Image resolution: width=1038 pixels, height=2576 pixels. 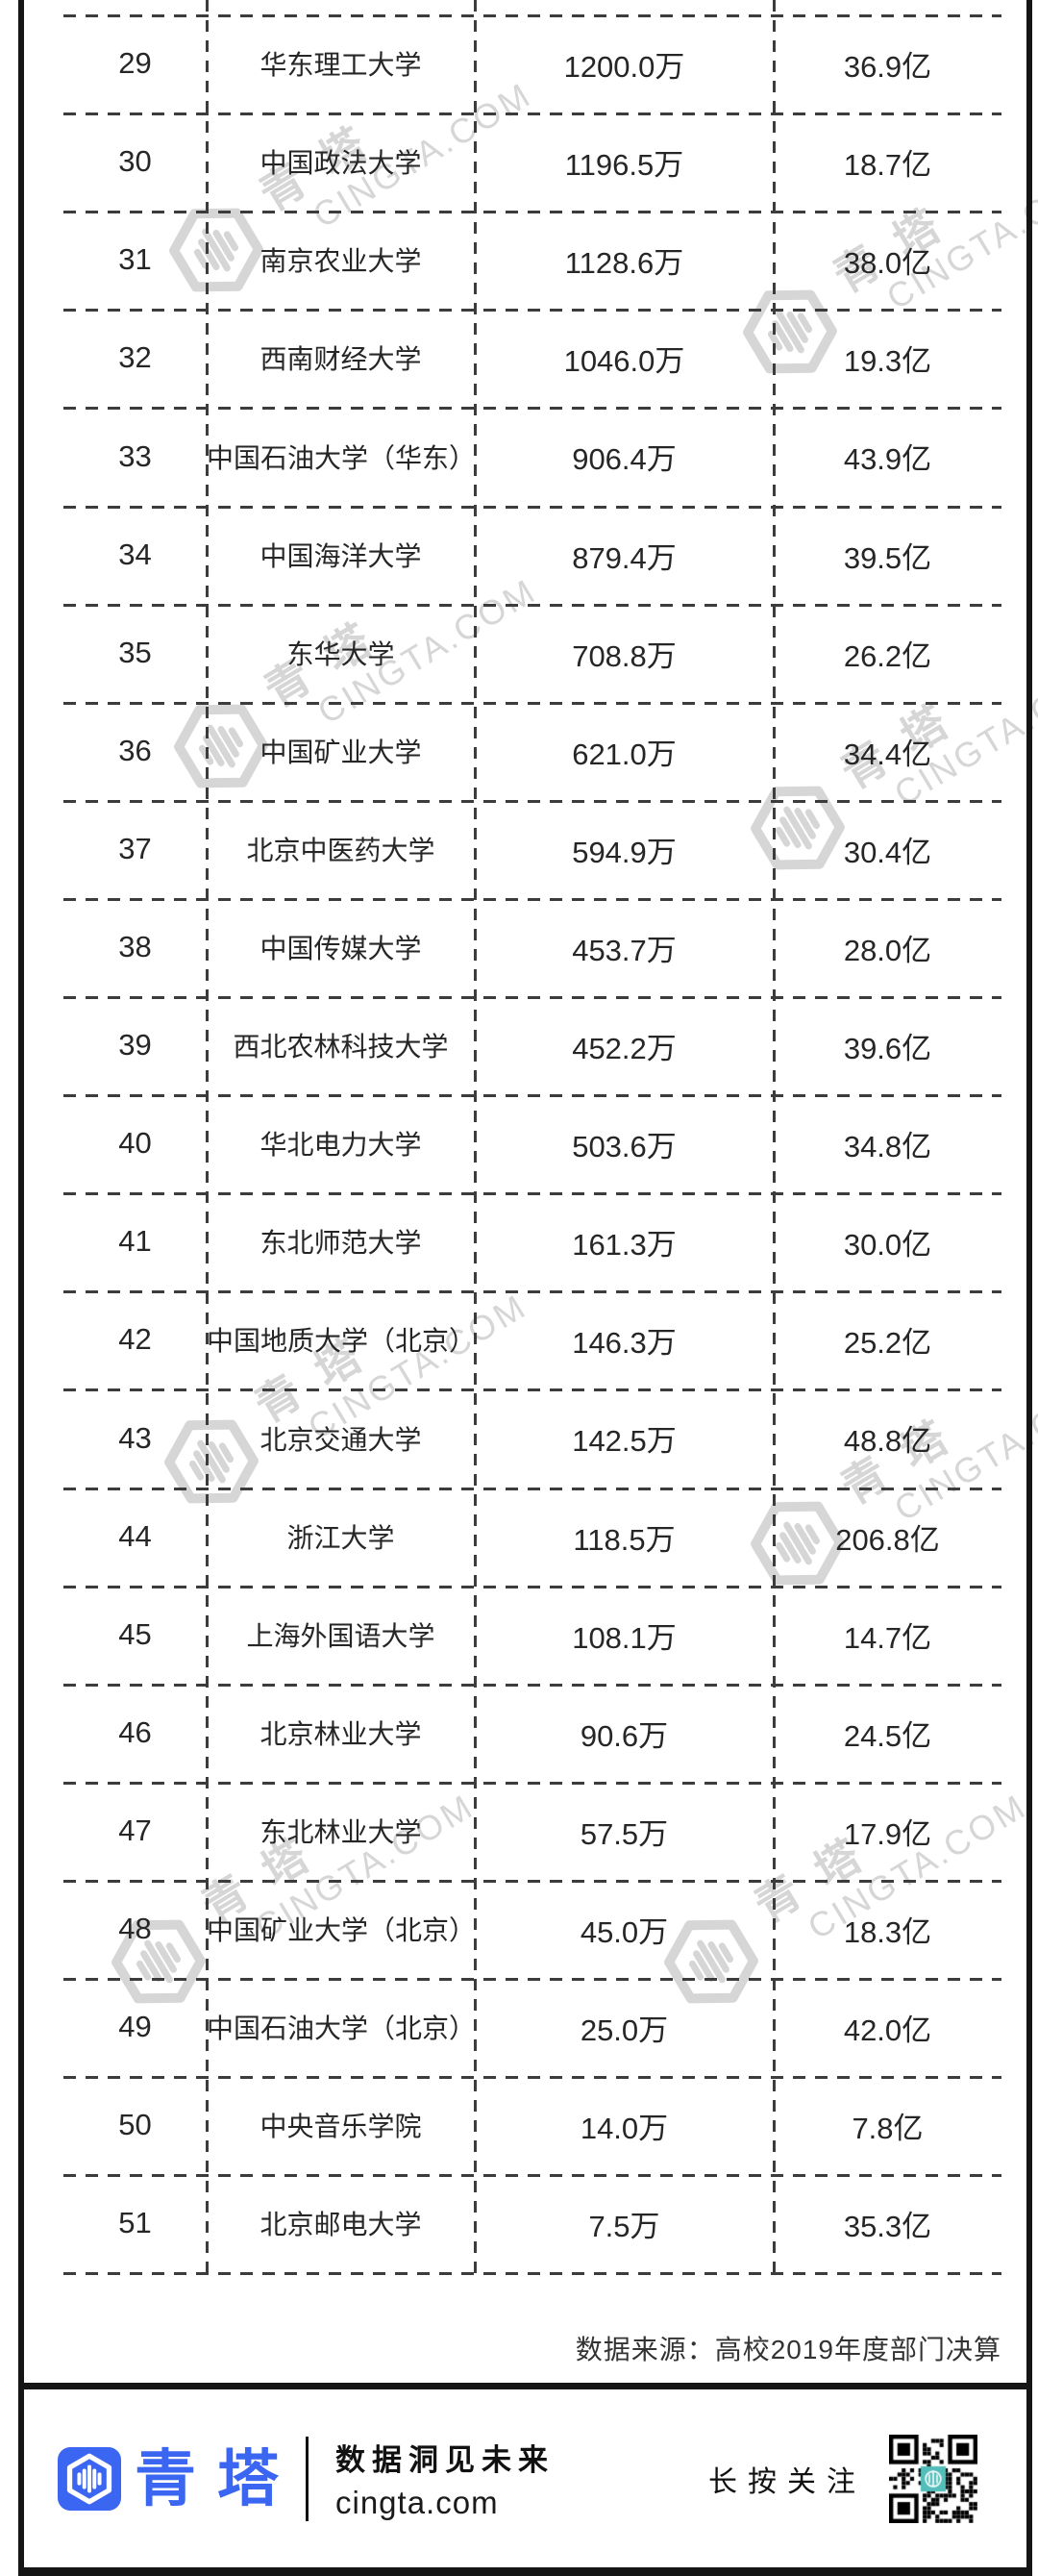 I want to click on cell-university-name: 中央音乐学院, so click(x=341, y=2126).